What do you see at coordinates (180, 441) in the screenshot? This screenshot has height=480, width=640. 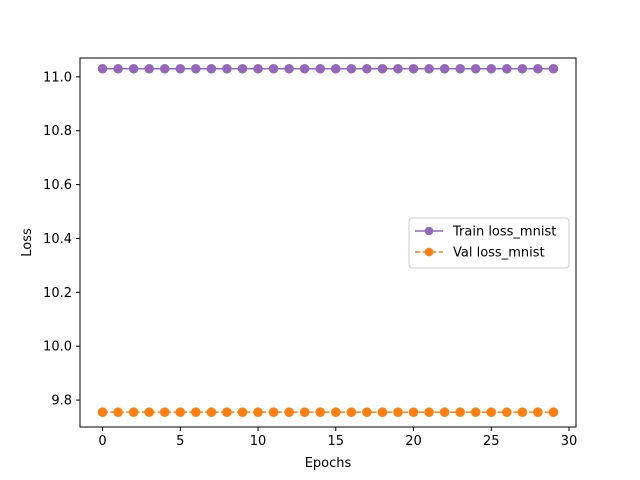 I see `x-tick-label: 5` at bounding box center [180, 441].